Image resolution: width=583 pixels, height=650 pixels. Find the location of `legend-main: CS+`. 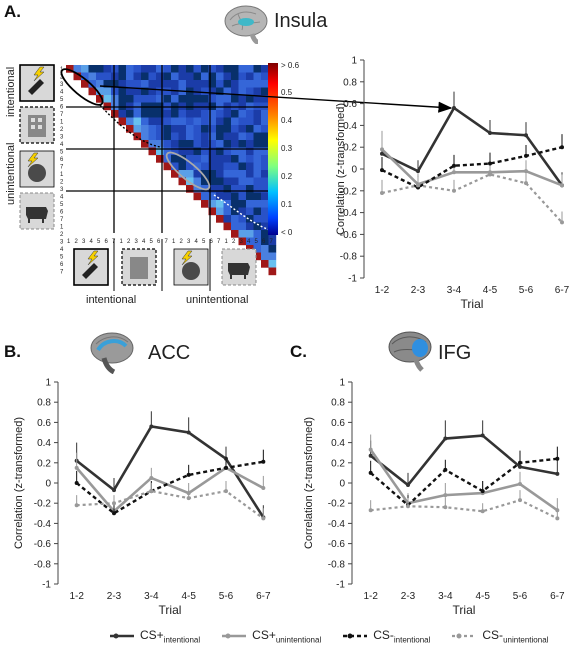

legend-main: CS+ is located at coordinates (152, 634).